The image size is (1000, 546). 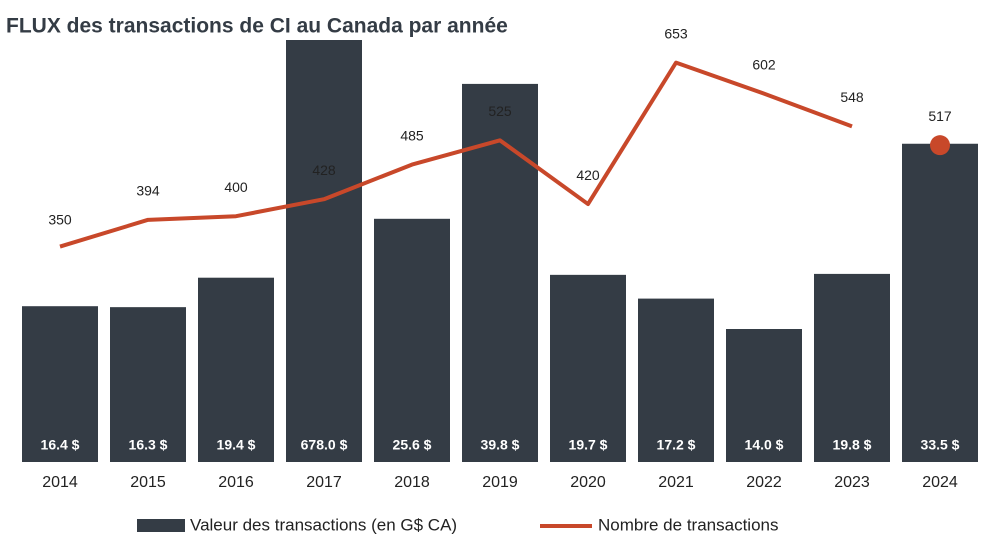 What do you see at coordinates (412, 445) in the screenshot?
I see `bar-value-label: 25.6 $` at bounding box center [412, 445].